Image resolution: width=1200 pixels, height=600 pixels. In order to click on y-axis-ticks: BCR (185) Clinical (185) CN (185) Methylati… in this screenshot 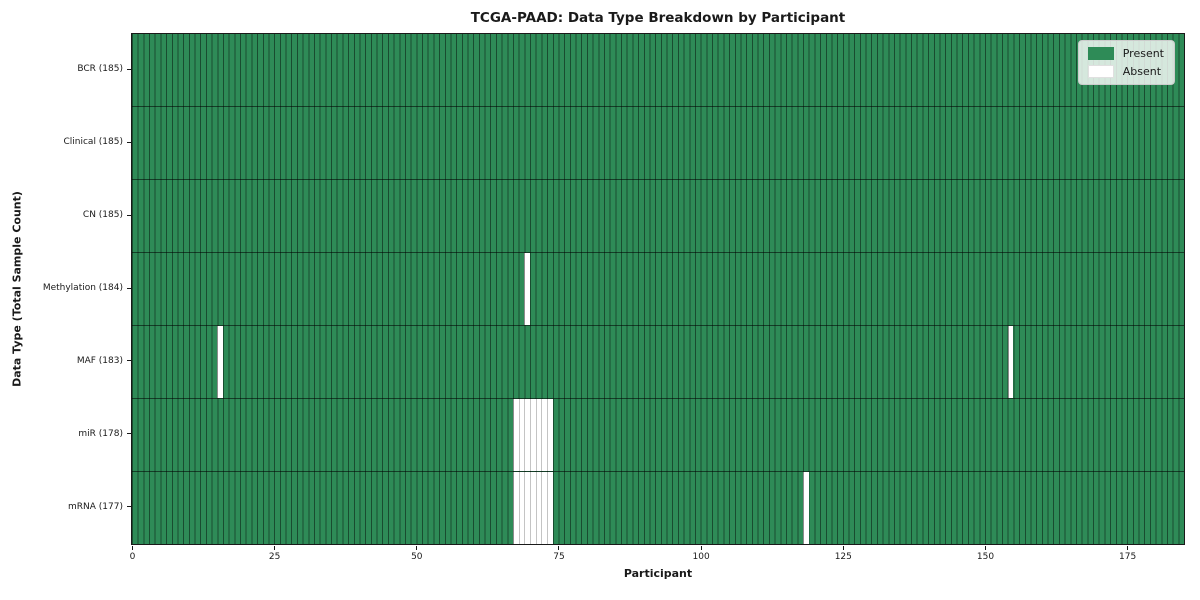, I will do `click(65, 289)`.